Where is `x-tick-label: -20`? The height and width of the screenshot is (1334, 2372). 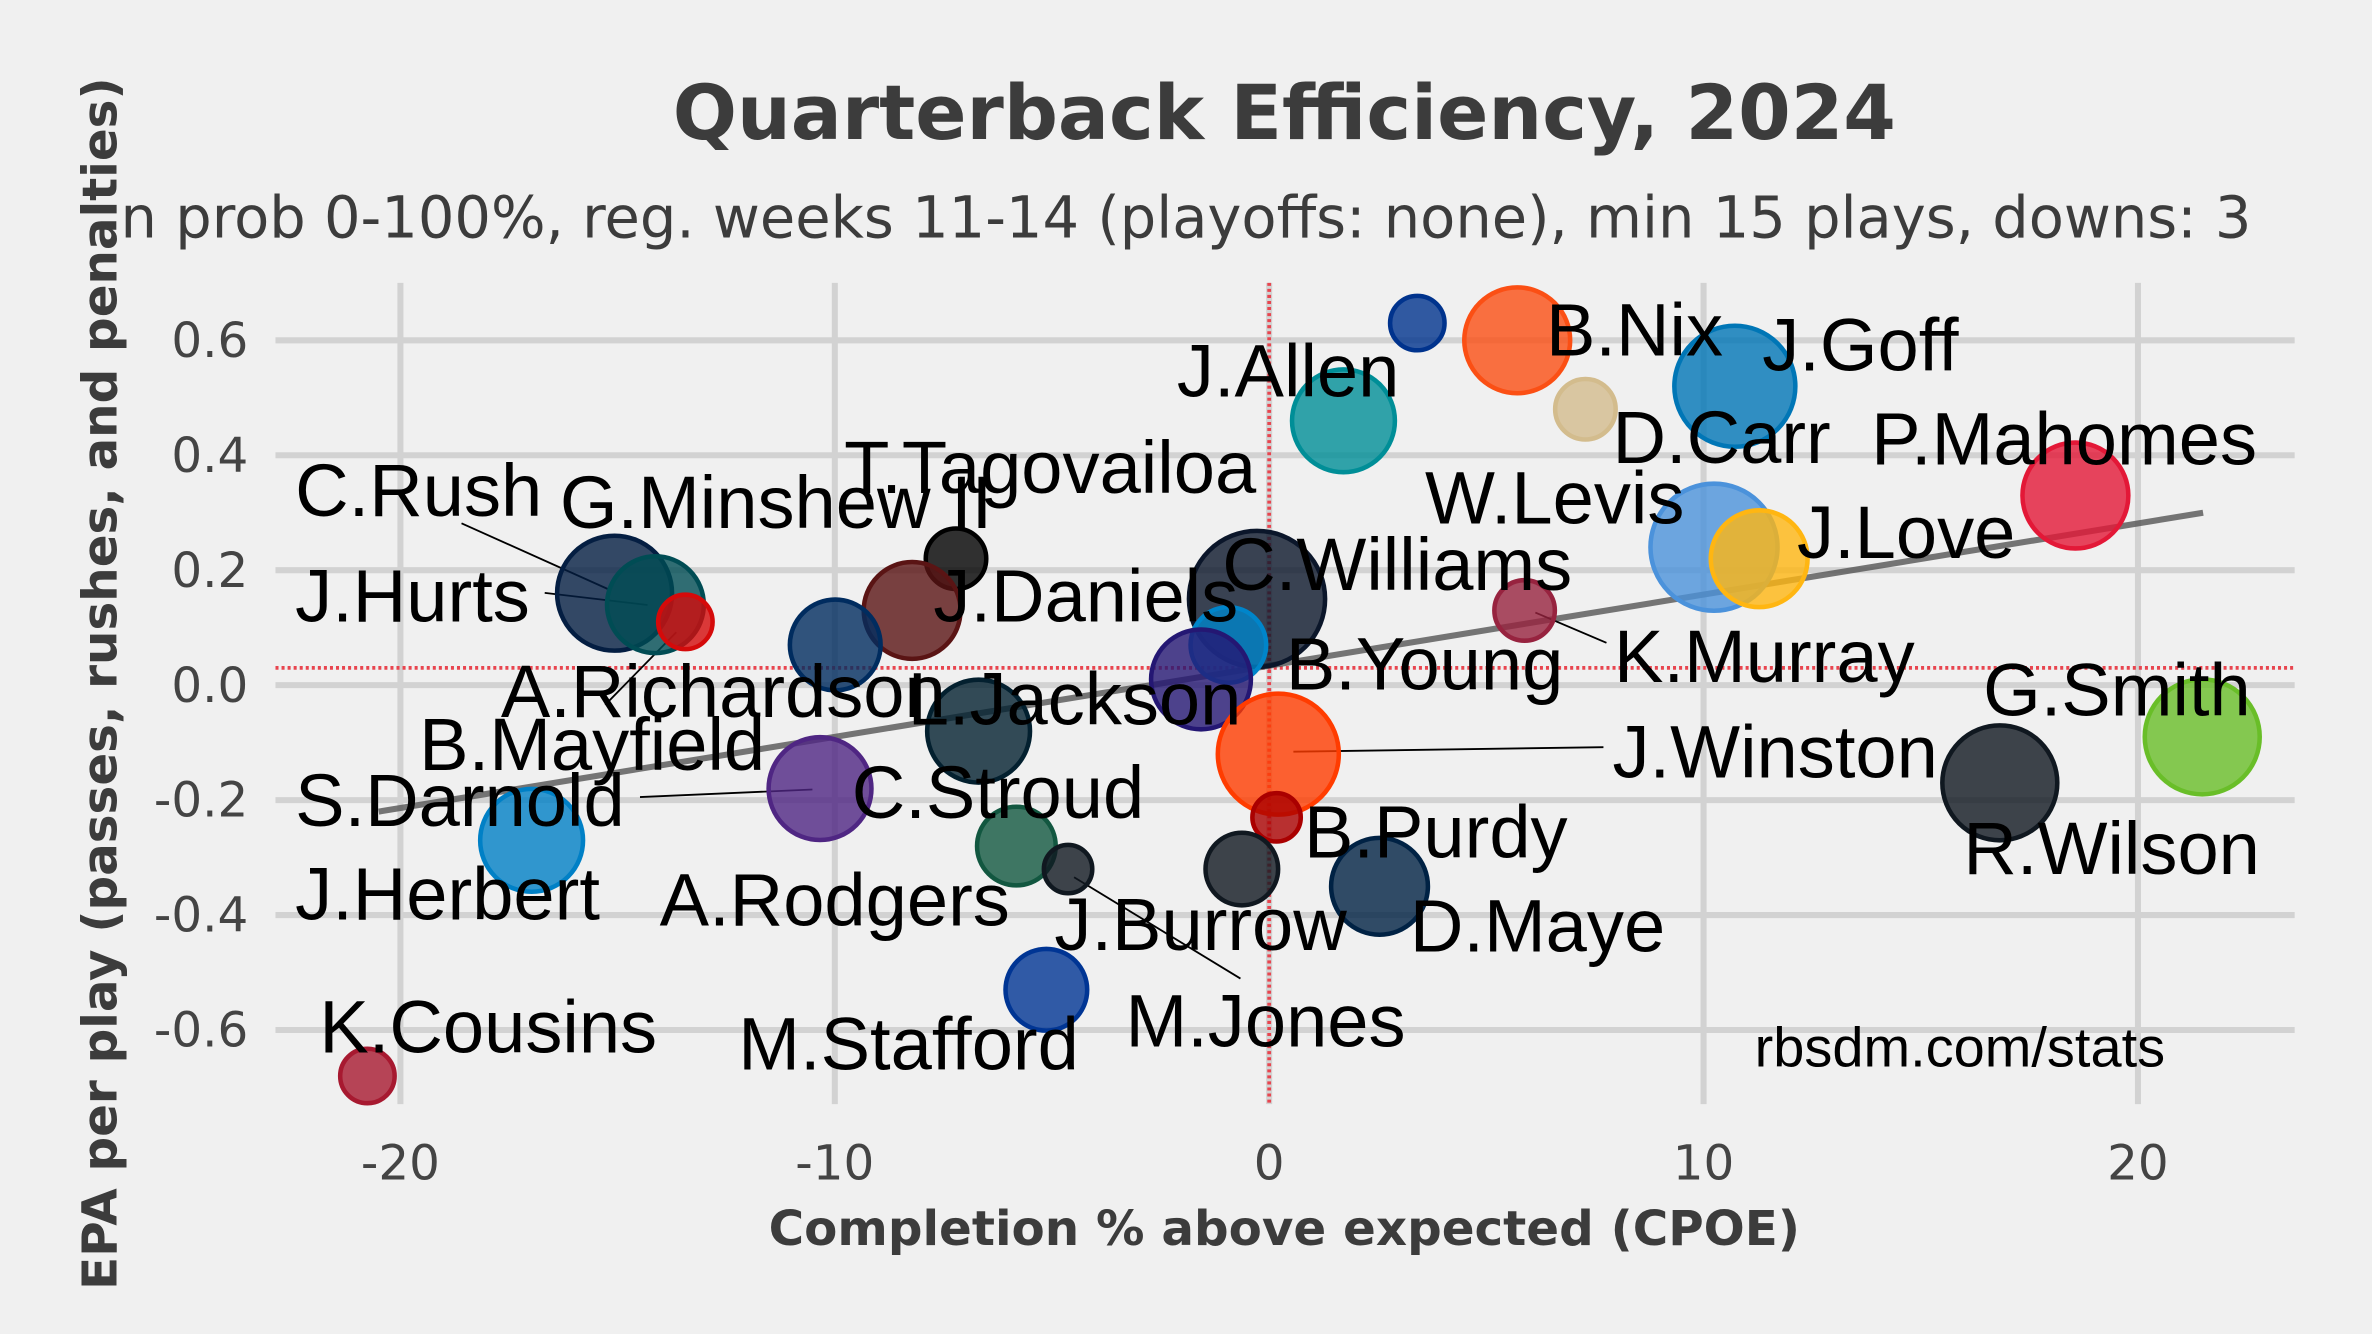 x-tick-label: -20 is located at coordinates (400, 1164).